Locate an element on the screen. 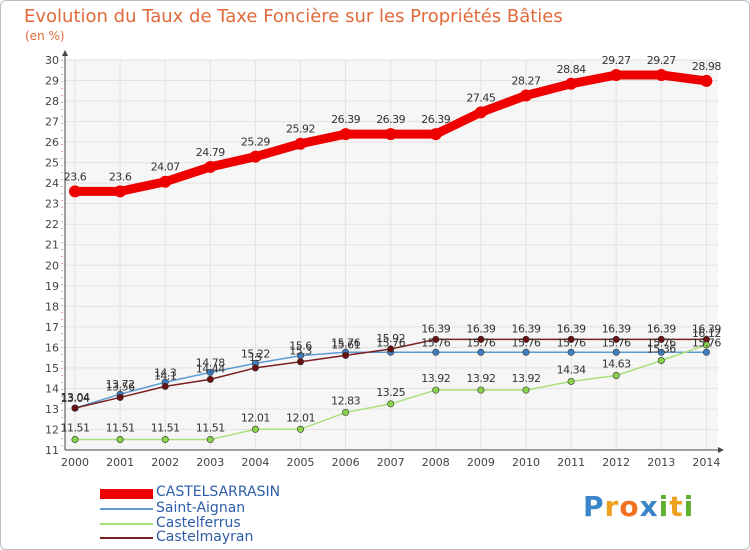 The height and width of the screenshot is (550, 750). data-label-saint-aignan: 13.04 is located at coordinates (75, 398).